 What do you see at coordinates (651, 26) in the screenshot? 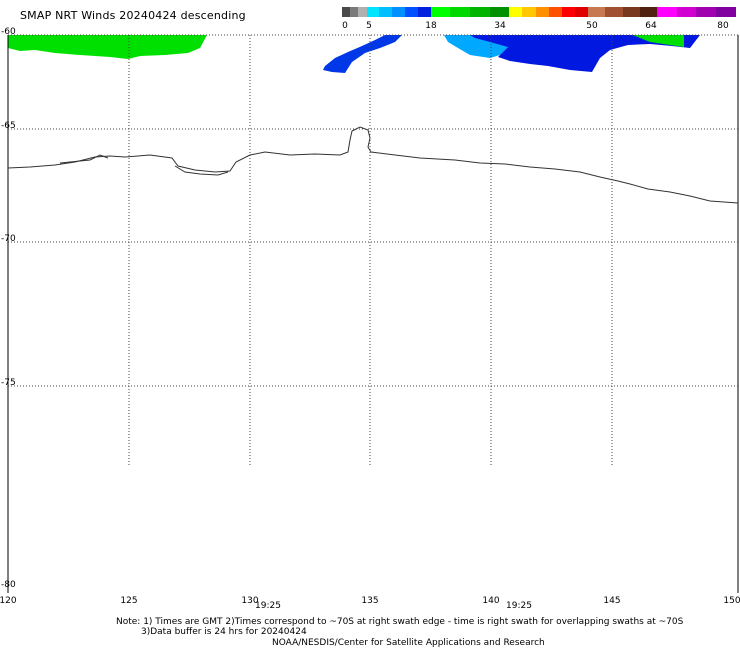
I see `colorbar-label: 64` at bounding box center [651, 26].